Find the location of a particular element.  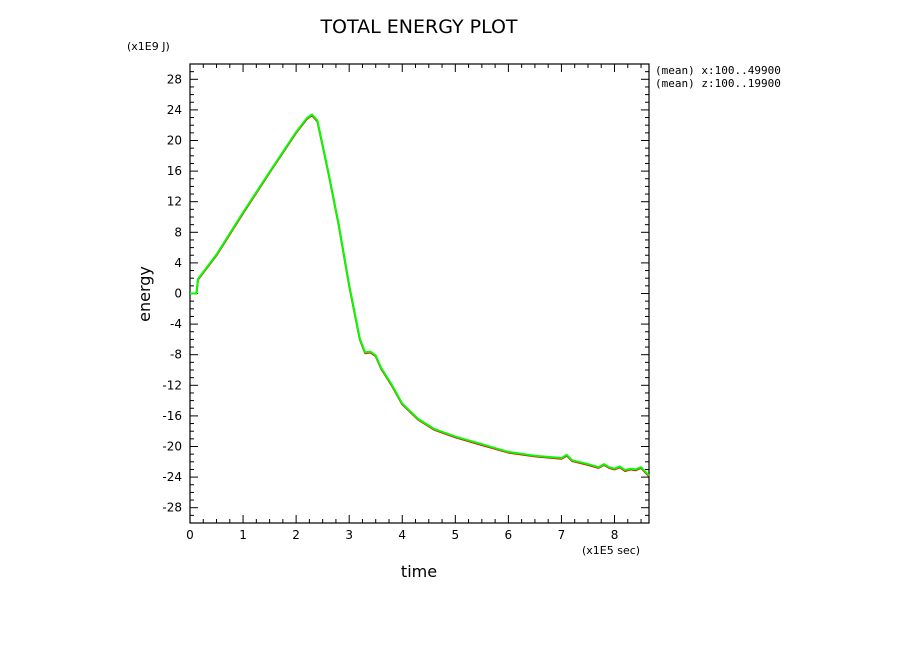

x-tick-label: 8 is located at coordinates (615, 535).